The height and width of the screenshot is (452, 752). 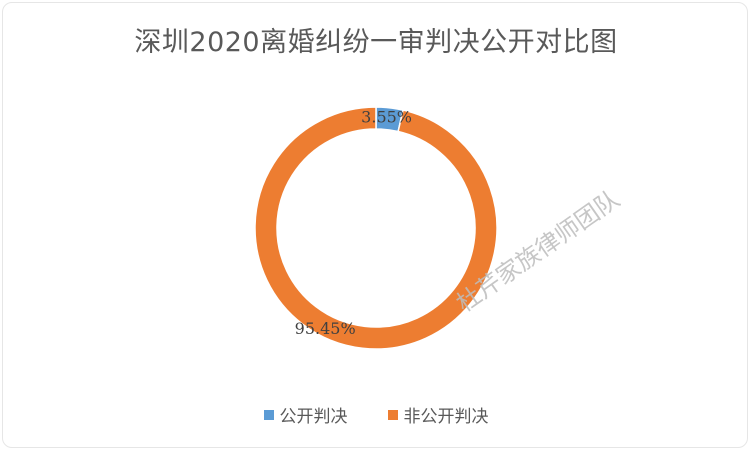 I want to click on legend-item-nonpublic: 非公开判决, so click(x=438, y=414).